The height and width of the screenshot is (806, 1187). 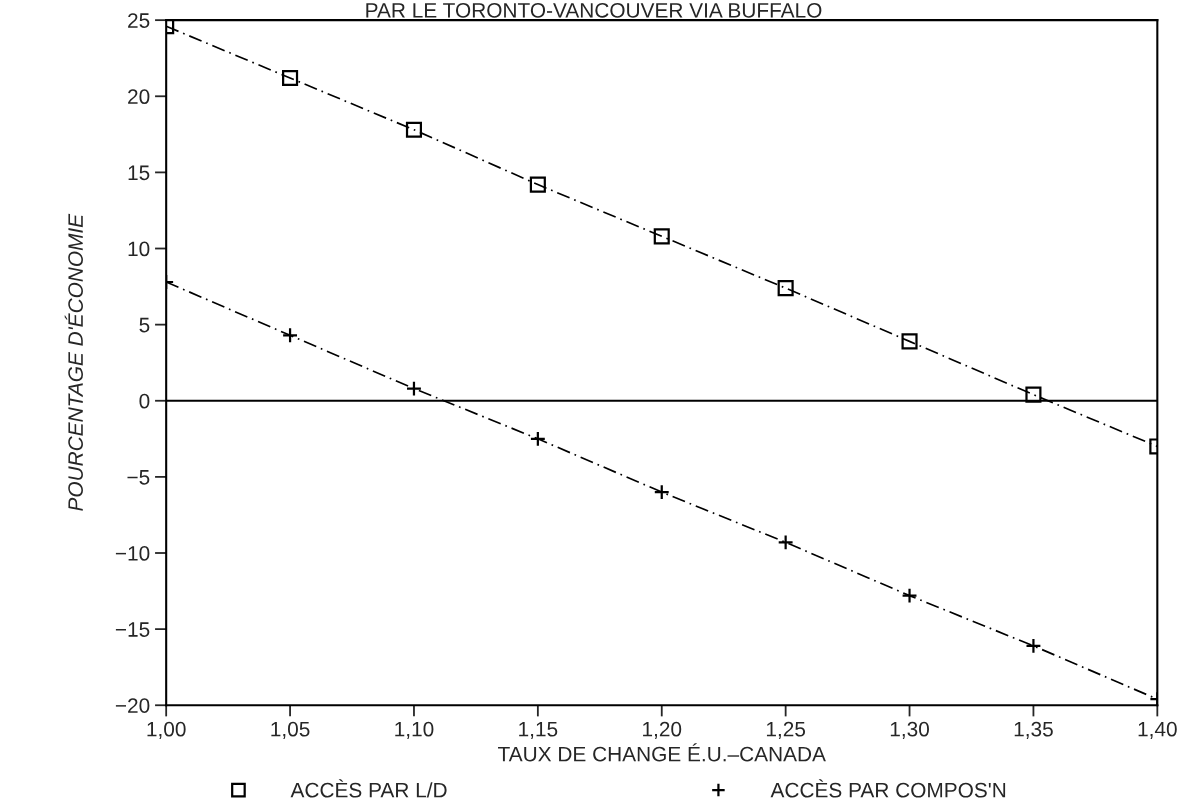 I want to click on y-tick-label: −5, so click(x=138, y=477).